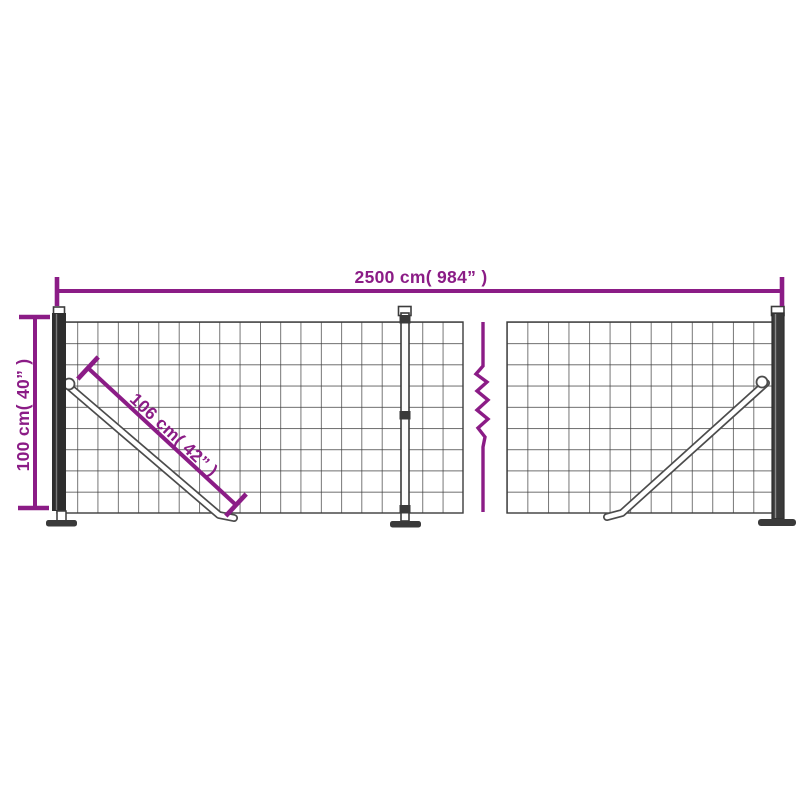  Describe the element at coordinates (260, 417) in the screenshot. I see `mesh-panel-left` at that location.